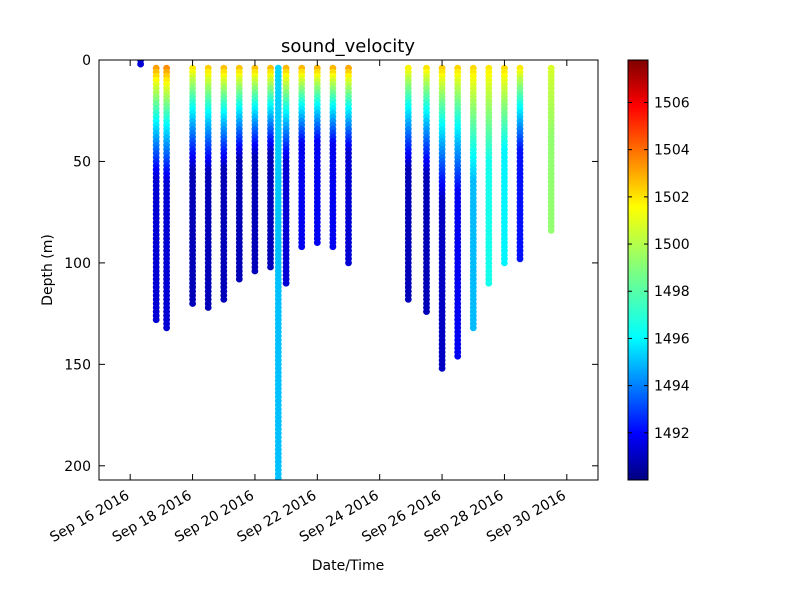  Describe the element at coordinates (672, 151) in the screenshot. I see `colorbar-tick-label: 1504` at that location.